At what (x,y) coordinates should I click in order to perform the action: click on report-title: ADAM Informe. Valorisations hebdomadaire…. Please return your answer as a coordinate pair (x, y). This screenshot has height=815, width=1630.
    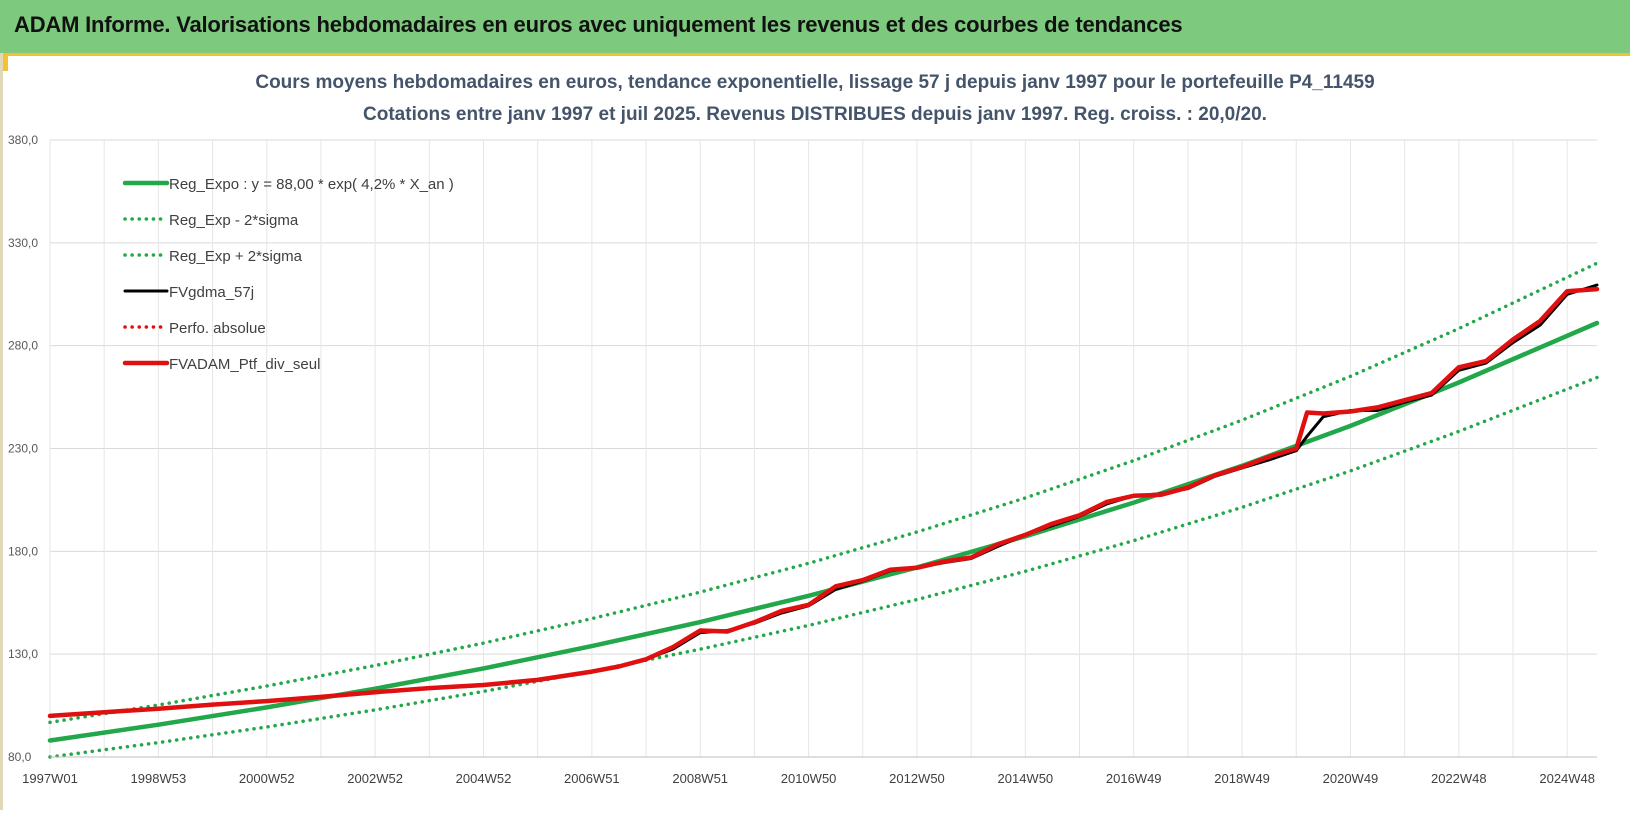
    Looking at the image, I should click on (598, 24).